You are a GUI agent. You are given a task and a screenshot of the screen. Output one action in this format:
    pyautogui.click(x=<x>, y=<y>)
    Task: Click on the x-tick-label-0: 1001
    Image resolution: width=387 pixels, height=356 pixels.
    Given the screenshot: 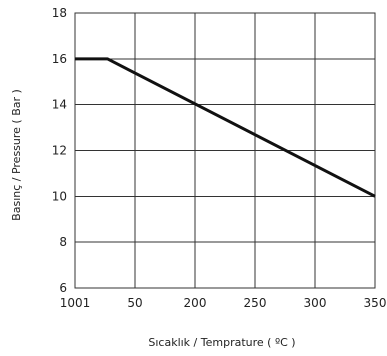 What is the action you would take?
    pyautogui.click(x=75, y=303)
    